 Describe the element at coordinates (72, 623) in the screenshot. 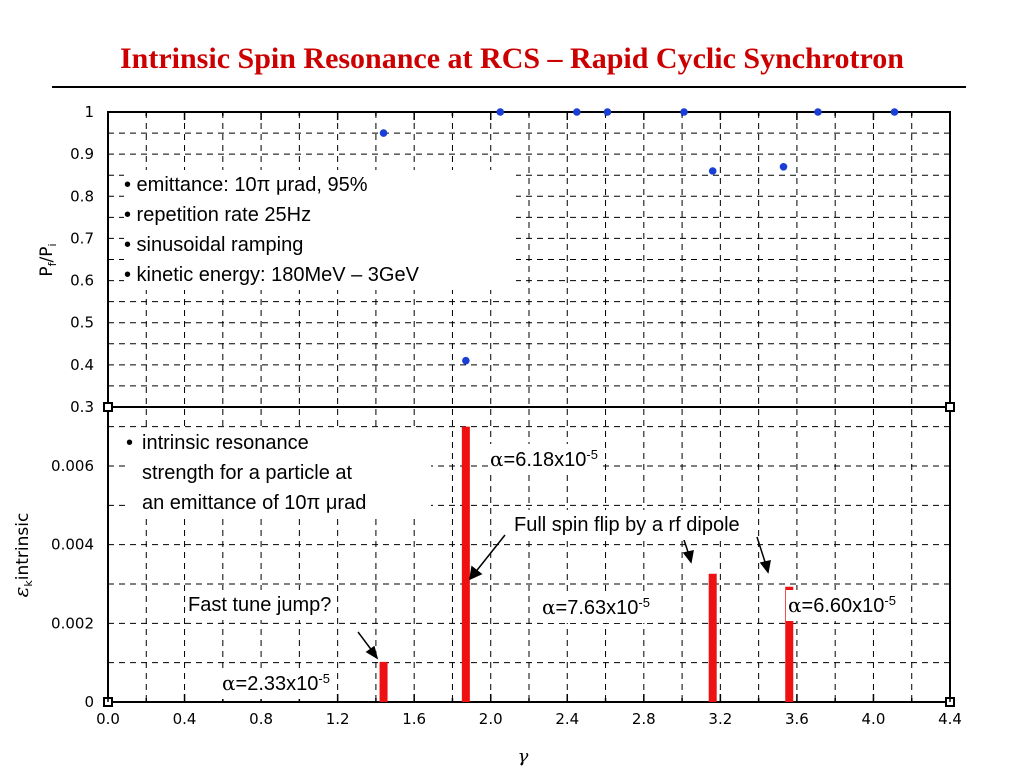

I see `bottom-y-tick-label: 0.002` at that location.